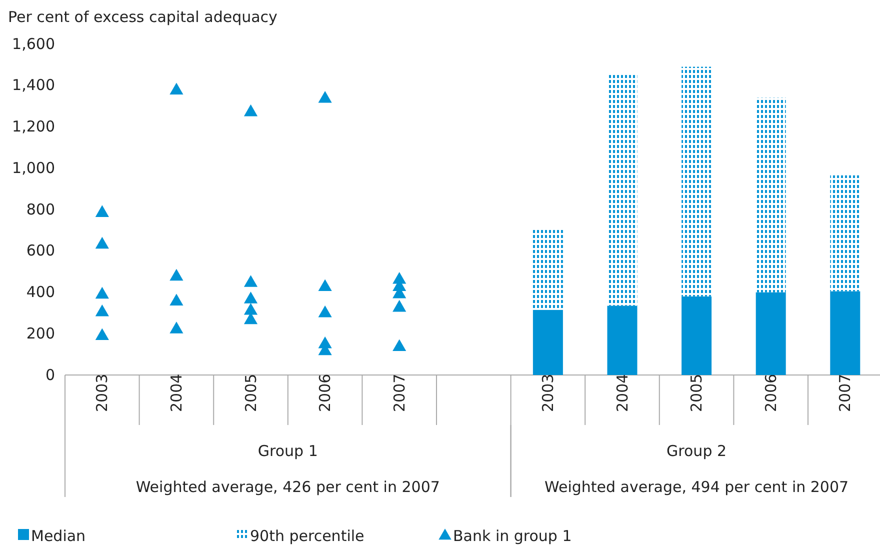 The image size is (880, 547). I want to click on y-tick-label: 0, so click(50, 375).